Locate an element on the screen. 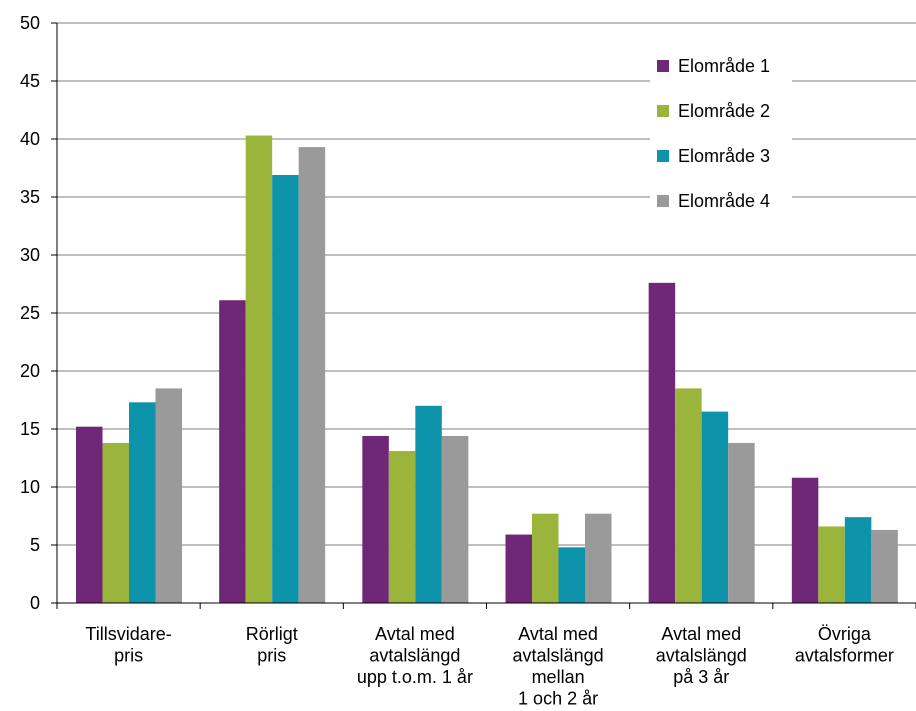 Image resolution: width=916 pixels, height=711 pixels. legend: Elområde 1 Elområde 2 Elområde 3 Elområde 4 is located at coordinates (721, 130).